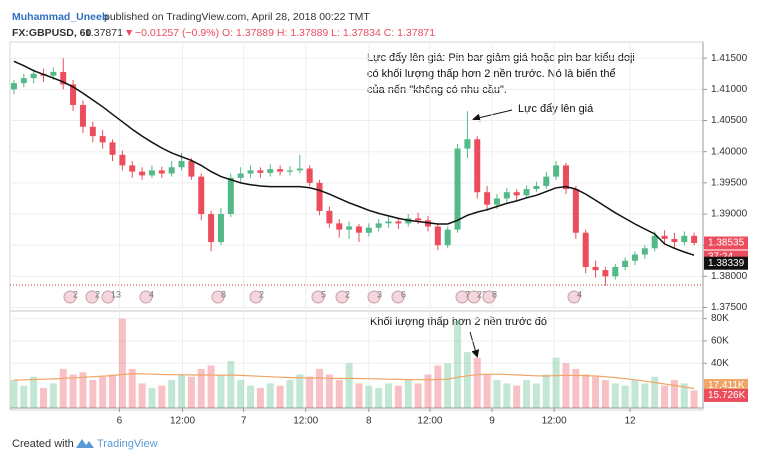 The image size is (757, 471). I want to click on event-label: 3, so click(379, 294).